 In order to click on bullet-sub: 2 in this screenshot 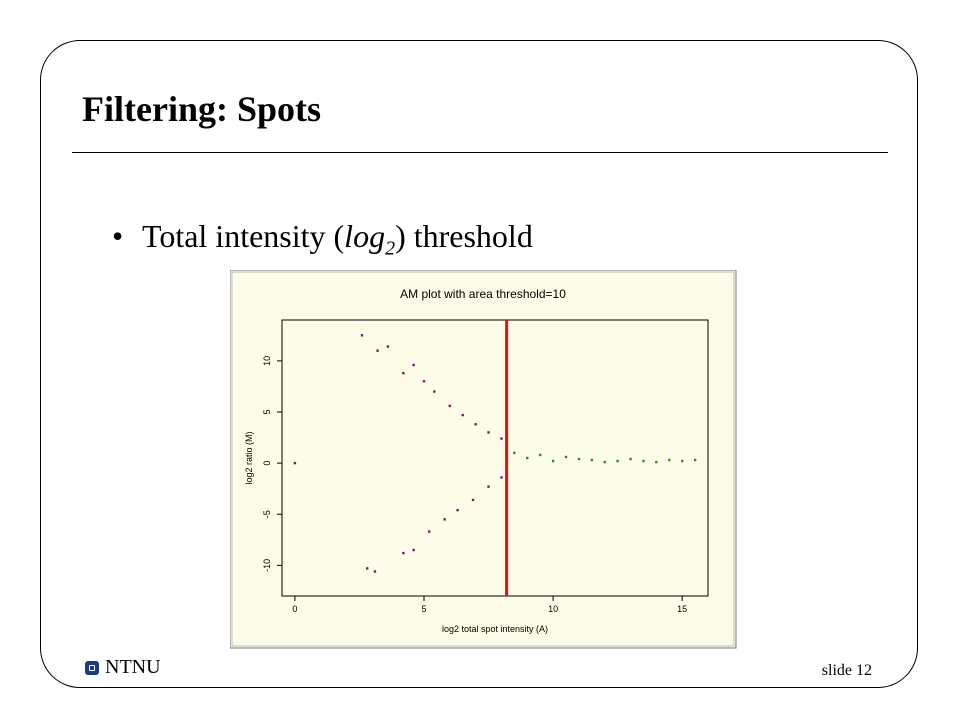, I will do `click(390, 248)`.